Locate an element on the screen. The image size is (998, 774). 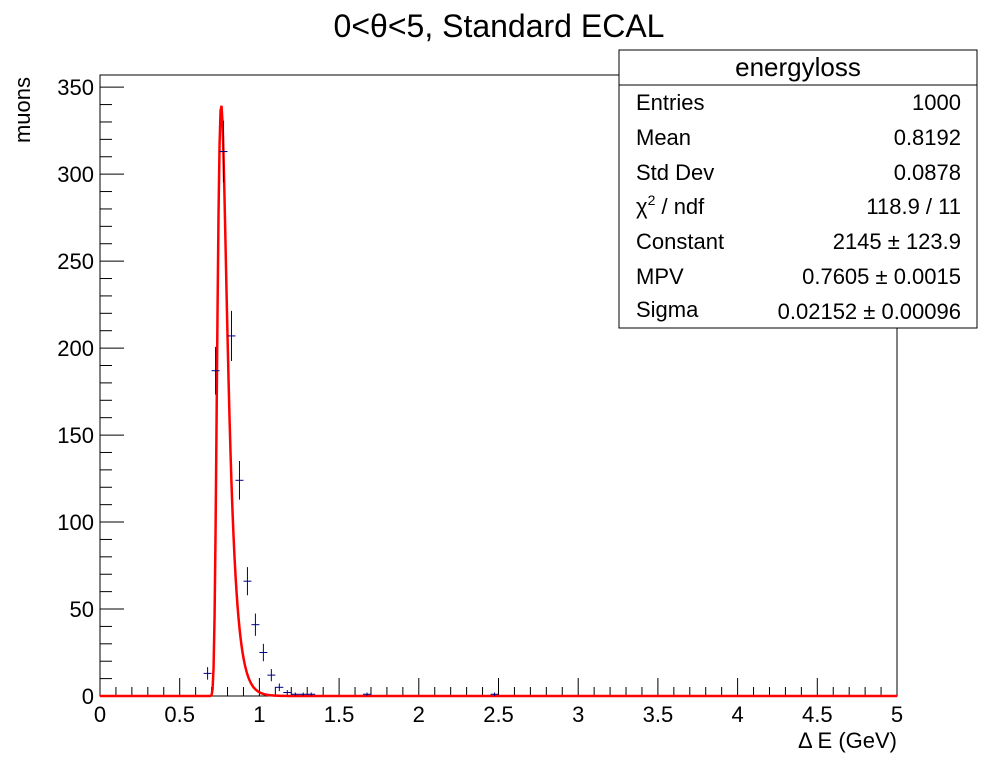
stats-stddev-label: Std Dev is located at coordinates (675, 172).